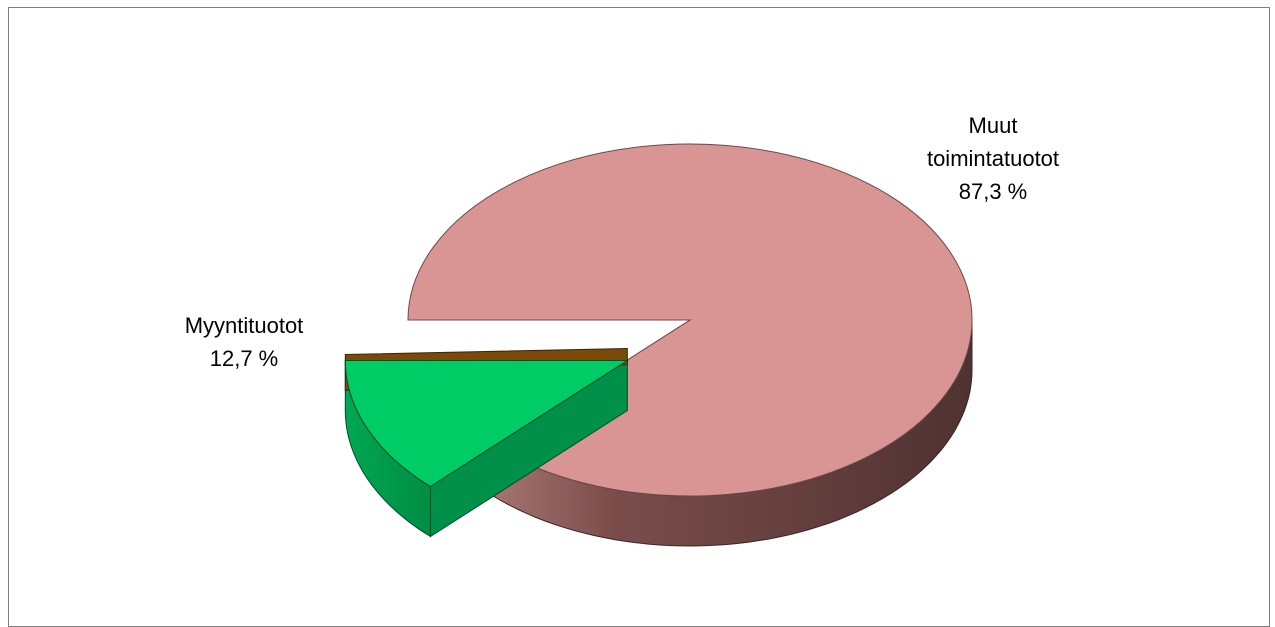 The height and width of the screenshot is (627, 1275). Describe the element at coordinates (993, 191) in the screenshot. I see `slice-value-muut: 87,3 %` at that location.